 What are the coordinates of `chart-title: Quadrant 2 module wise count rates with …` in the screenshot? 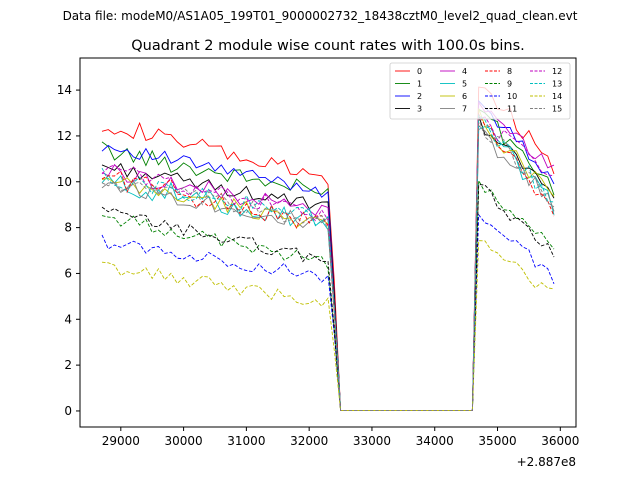 It's located at (328, 46).